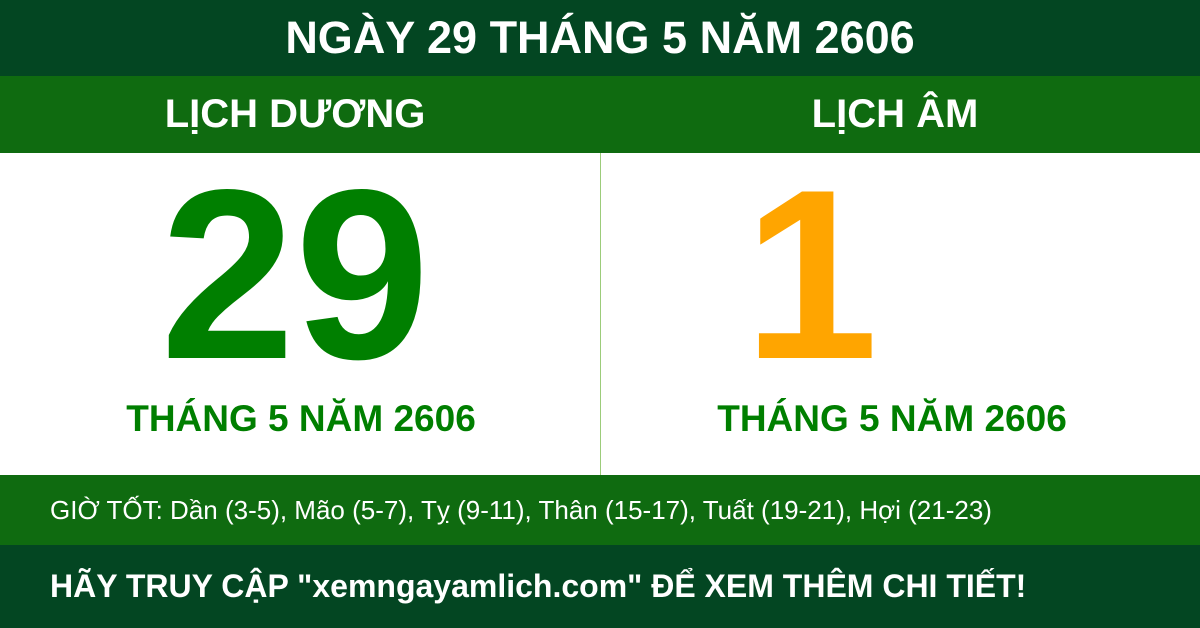  Describe the element at coordinates (892, 418) in the screenshot. I see `lunar-month-year: THÁNG 5 NĂM 2606` at that location.